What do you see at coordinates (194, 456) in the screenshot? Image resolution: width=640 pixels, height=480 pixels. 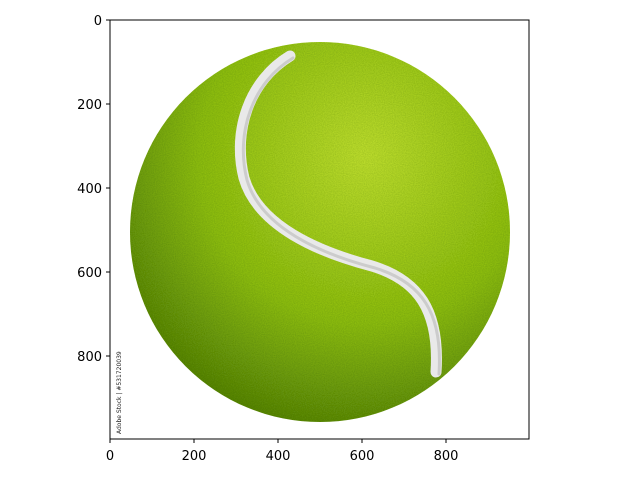 I see `x-tick-label: 200` at bounding box center [194, 456].